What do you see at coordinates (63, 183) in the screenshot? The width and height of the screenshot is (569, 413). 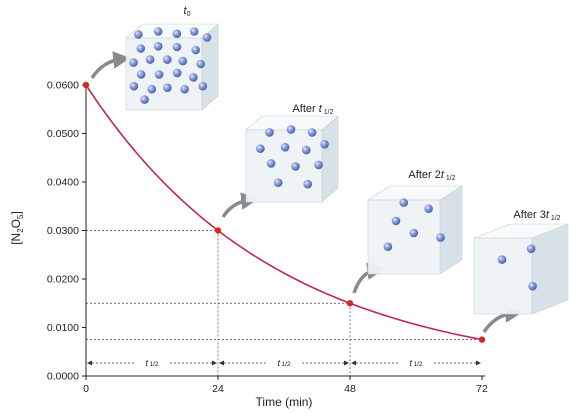 I see `y-tick-label: 0.0400` at bounding box center [63, 183].